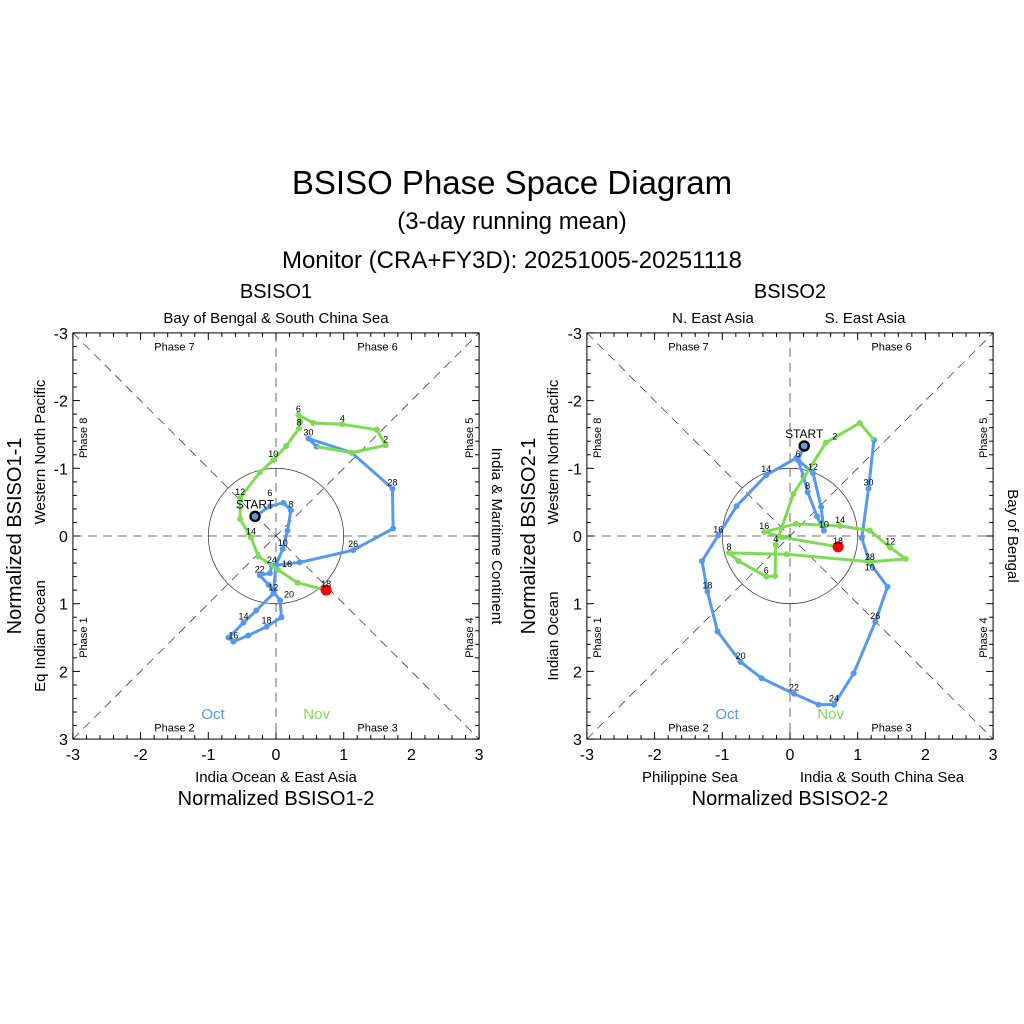 Image resolution: width=1024 pixels, height=1024 pixels. Describe the element at coordinates (984, 637) in the screenshot. I see `phase-label: Phase 4` at that location.